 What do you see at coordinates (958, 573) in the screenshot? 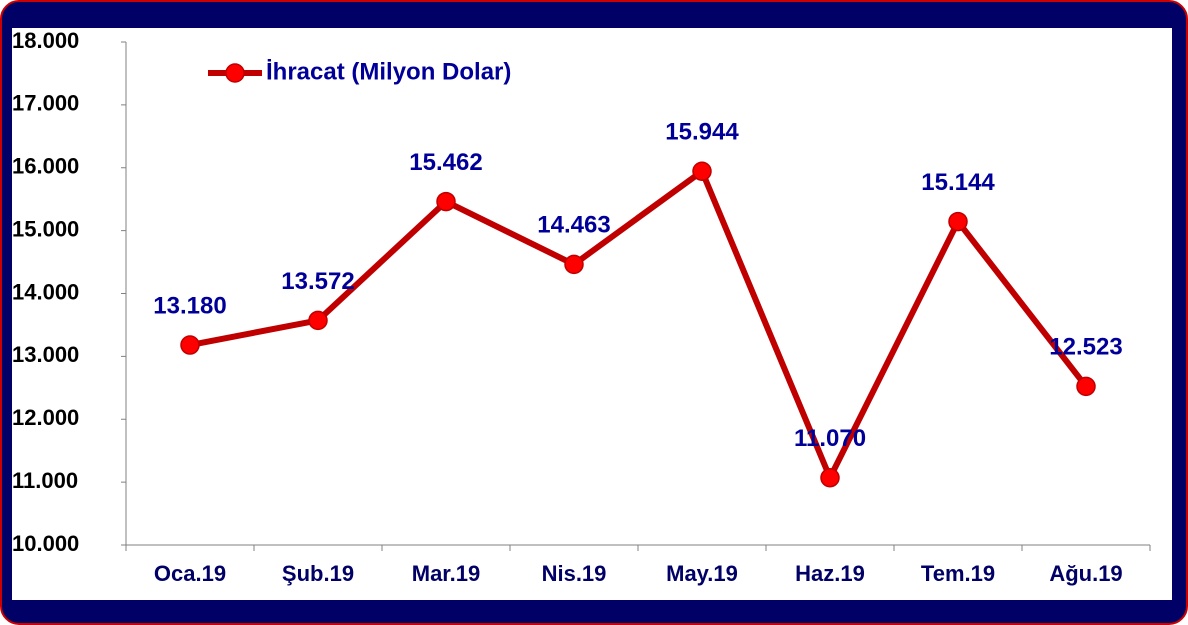
I see `x-tick-label: Tem.19` at bounding box center [958, 573].